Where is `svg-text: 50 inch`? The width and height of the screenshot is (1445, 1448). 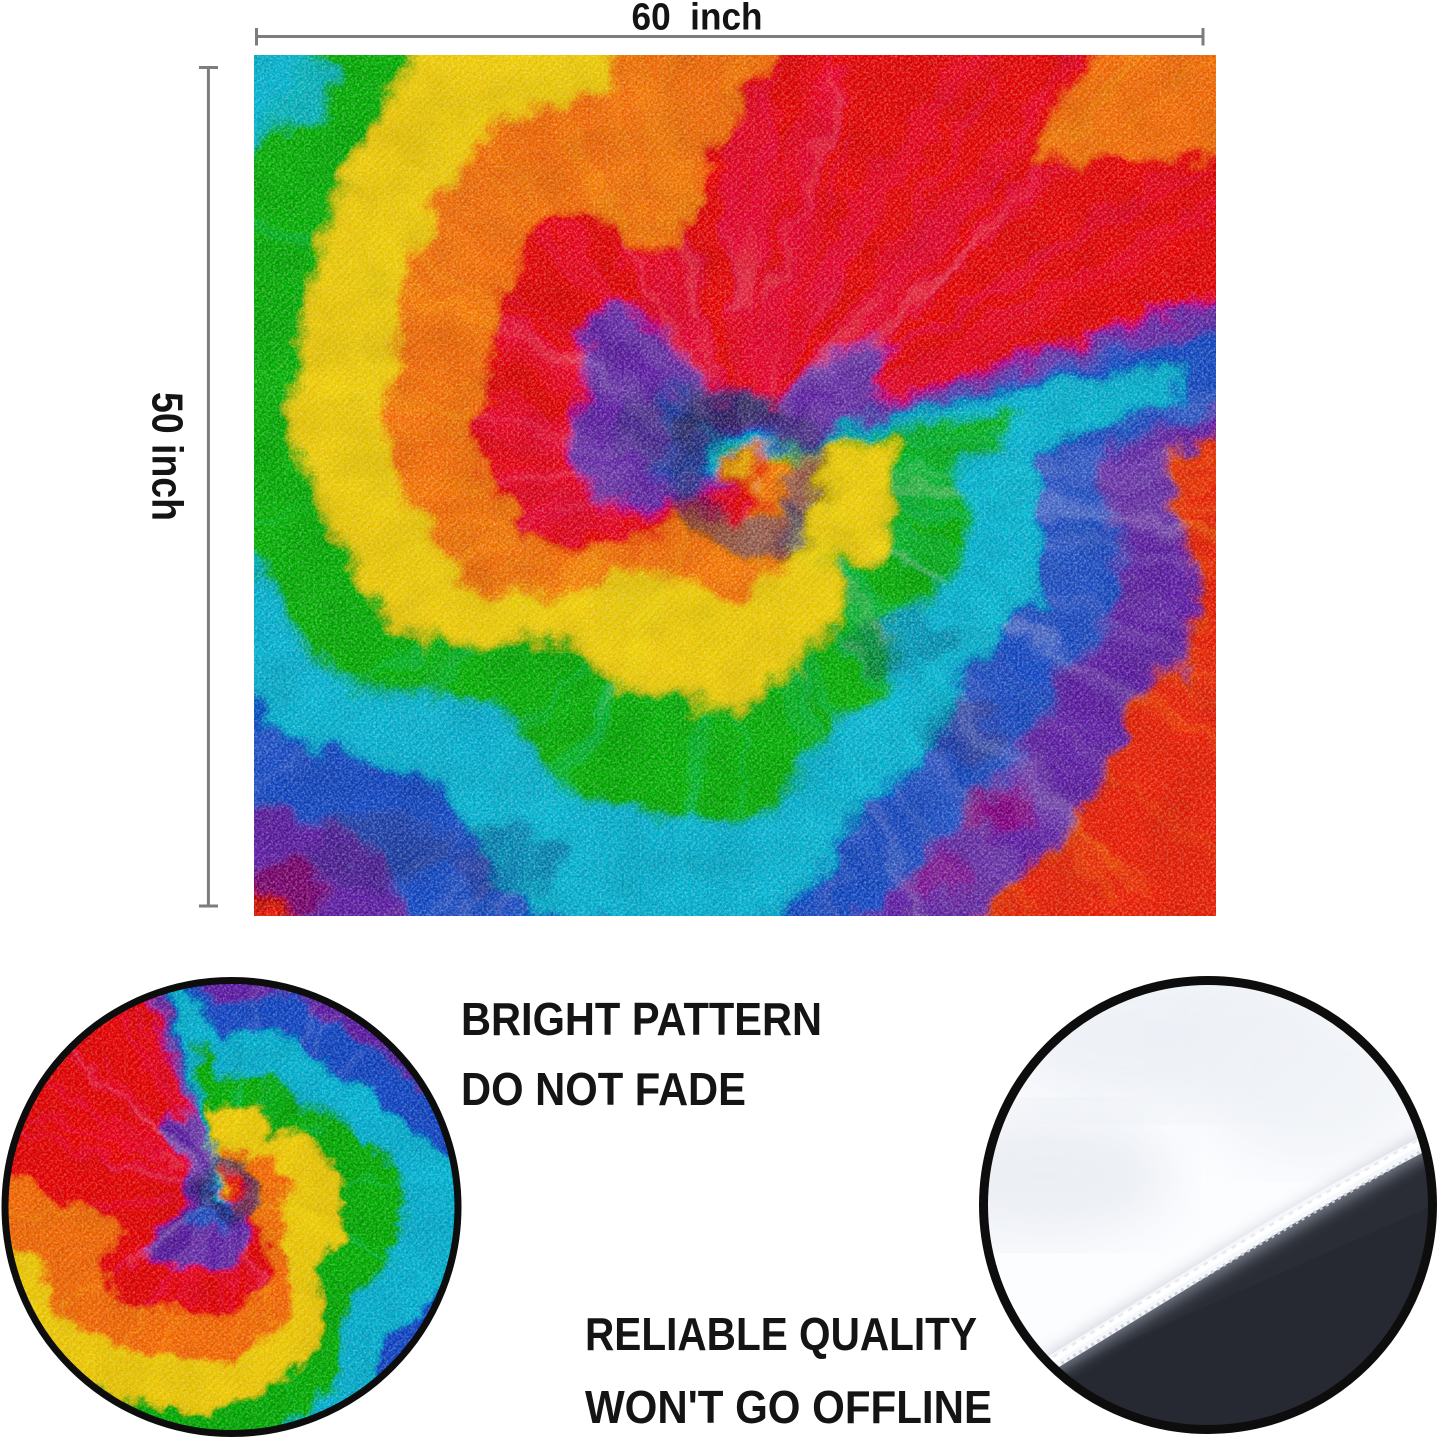
svg-text: 50 inch is located at coordinates (167, 456).